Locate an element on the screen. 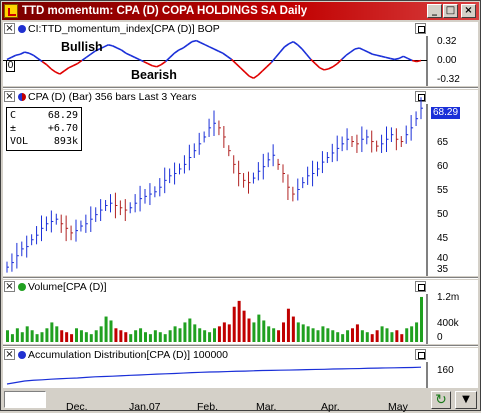  bearish-label: Bearish is located at coordinates (154, 75).